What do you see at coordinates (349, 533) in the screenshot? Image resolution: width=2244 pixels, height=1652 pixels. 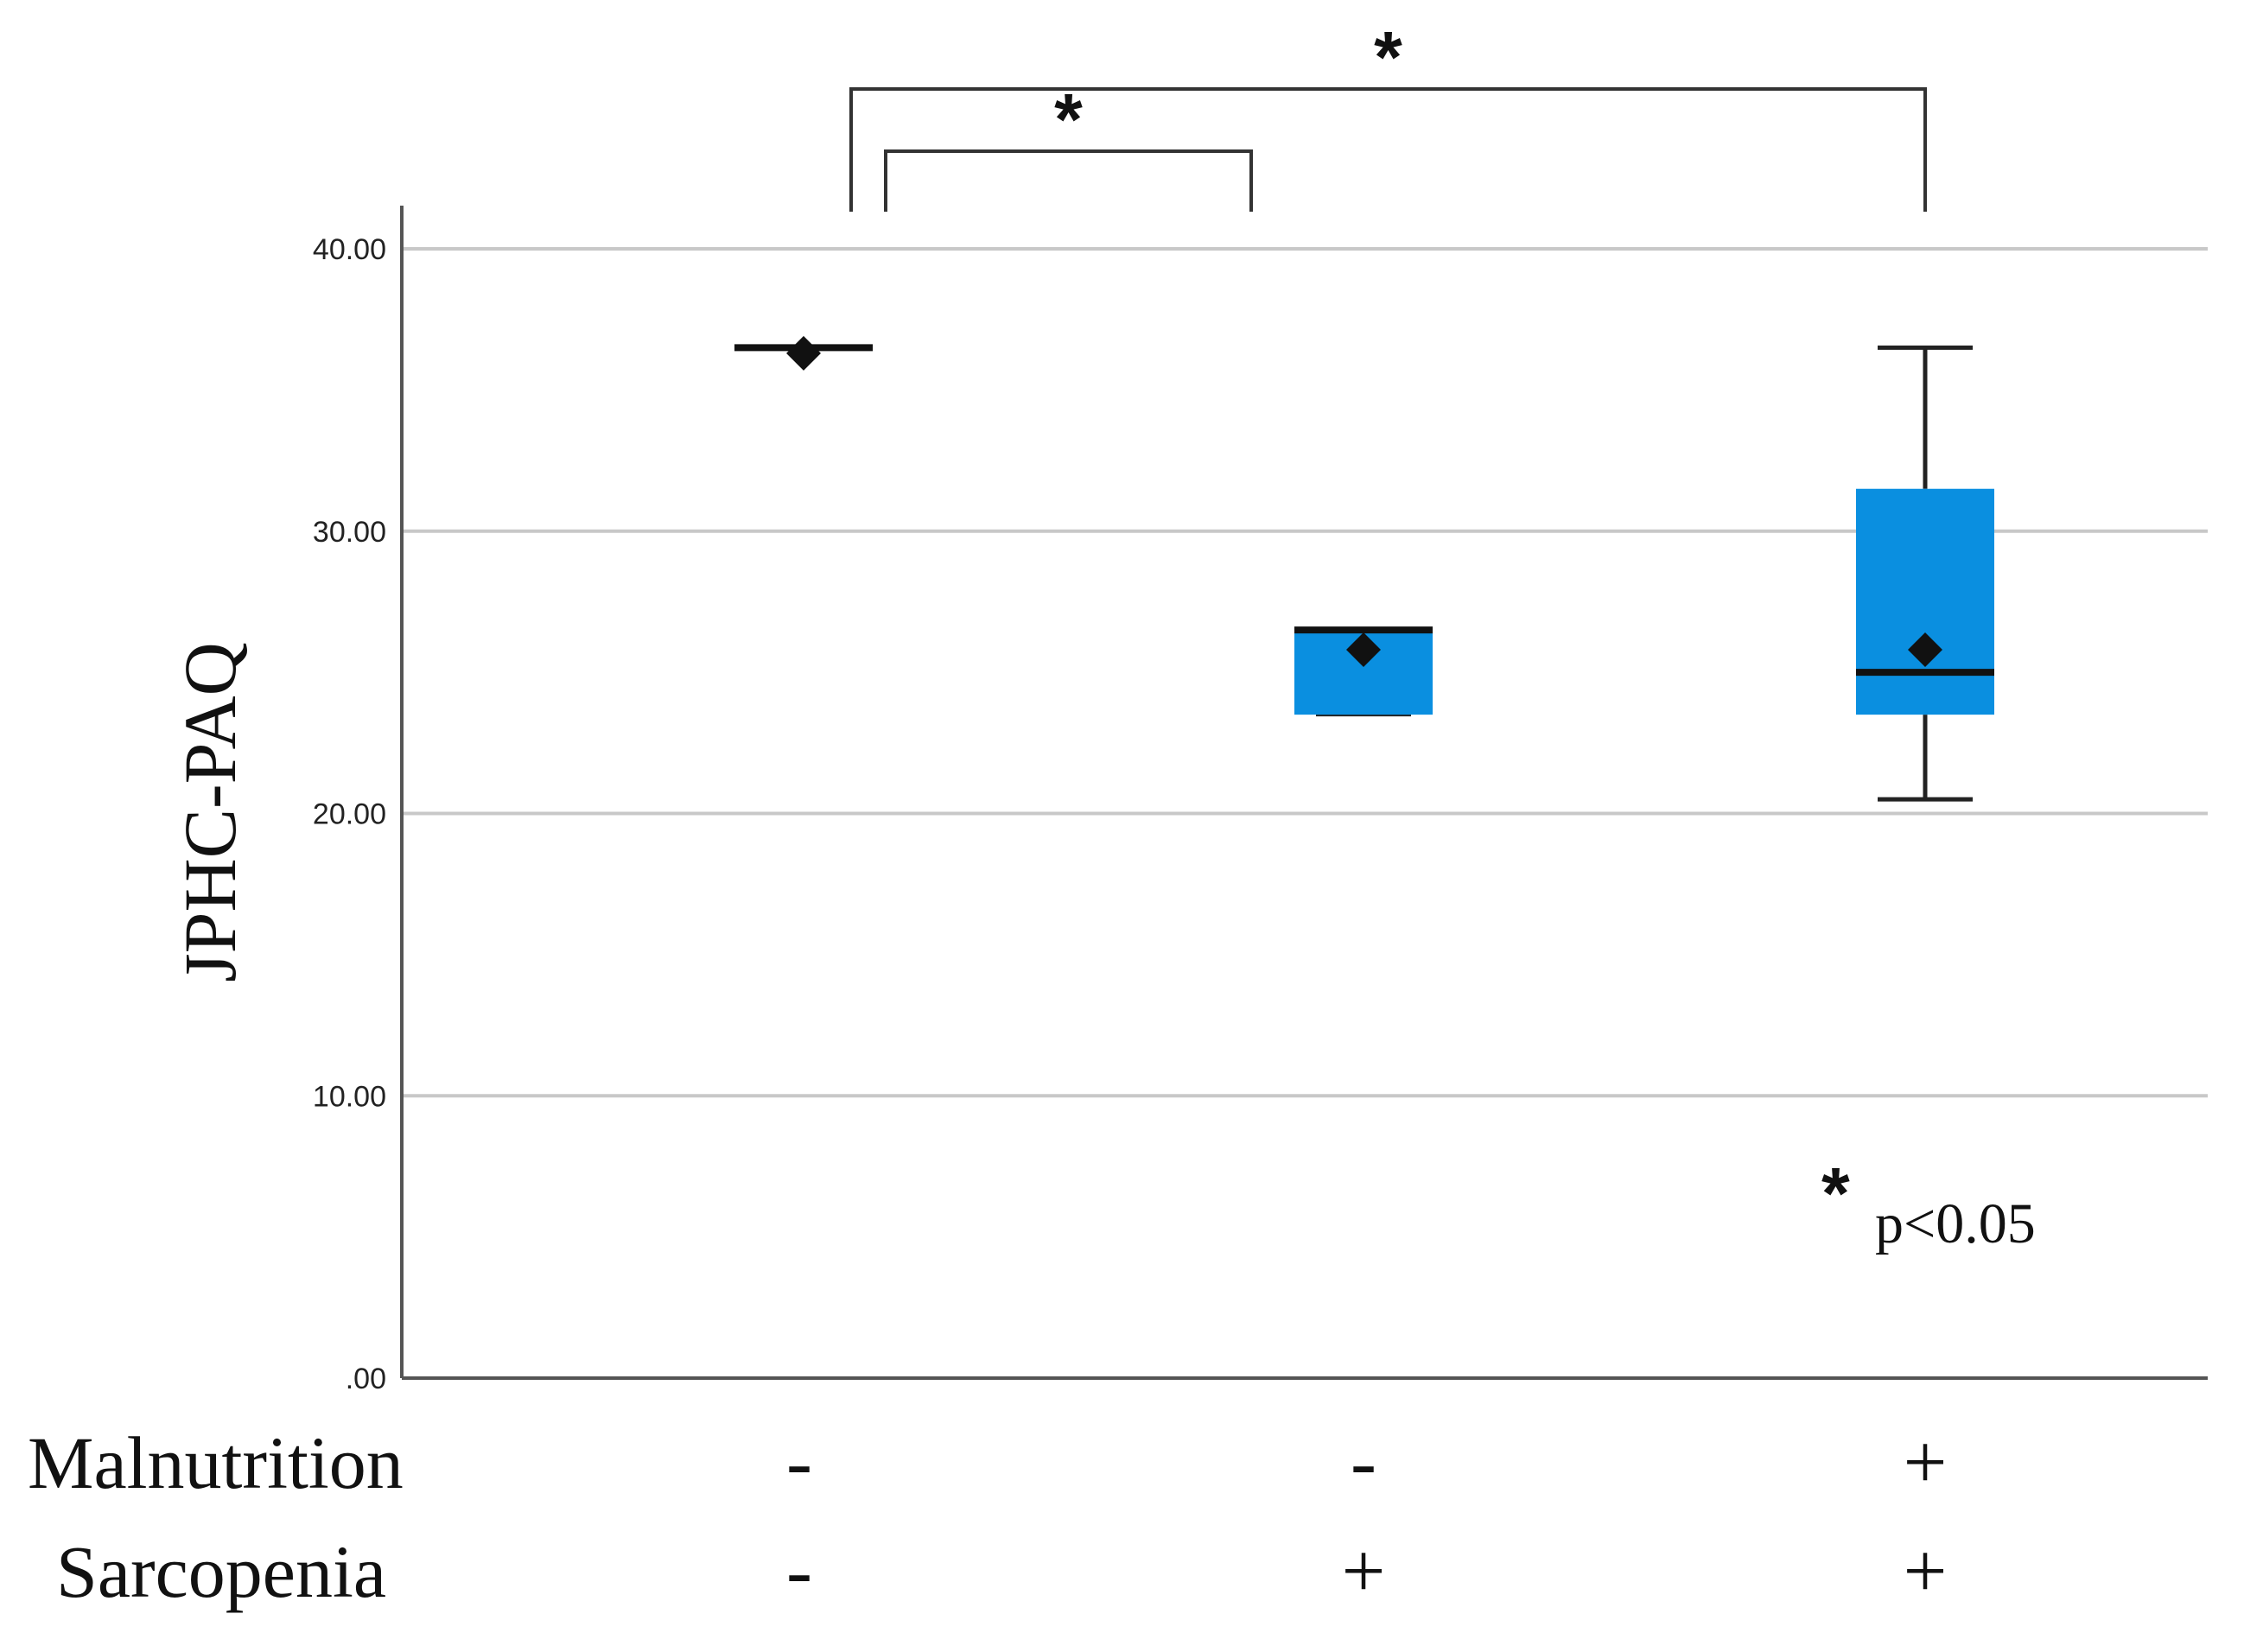 I see `y-tick-label: 30.00` at bounding box center [349, 533].